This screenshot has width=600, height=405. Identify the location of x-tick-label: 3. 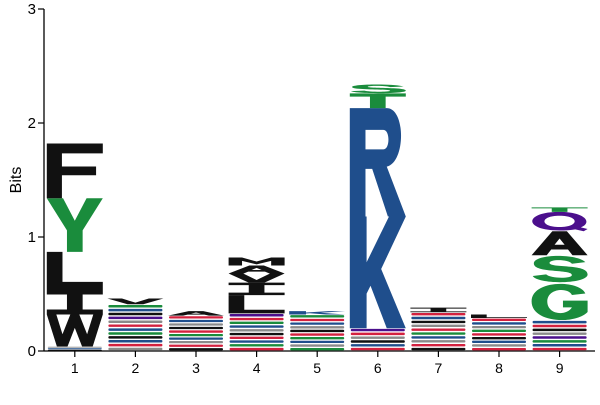
(196, 368).